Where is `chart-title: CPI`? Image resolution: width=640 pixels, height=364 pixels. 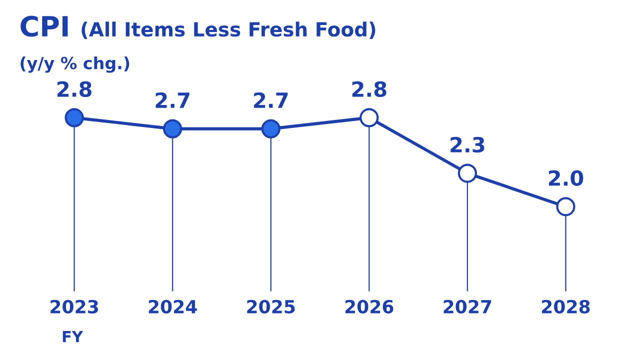
chart-title: CPI is located at coordinates (44, 26).